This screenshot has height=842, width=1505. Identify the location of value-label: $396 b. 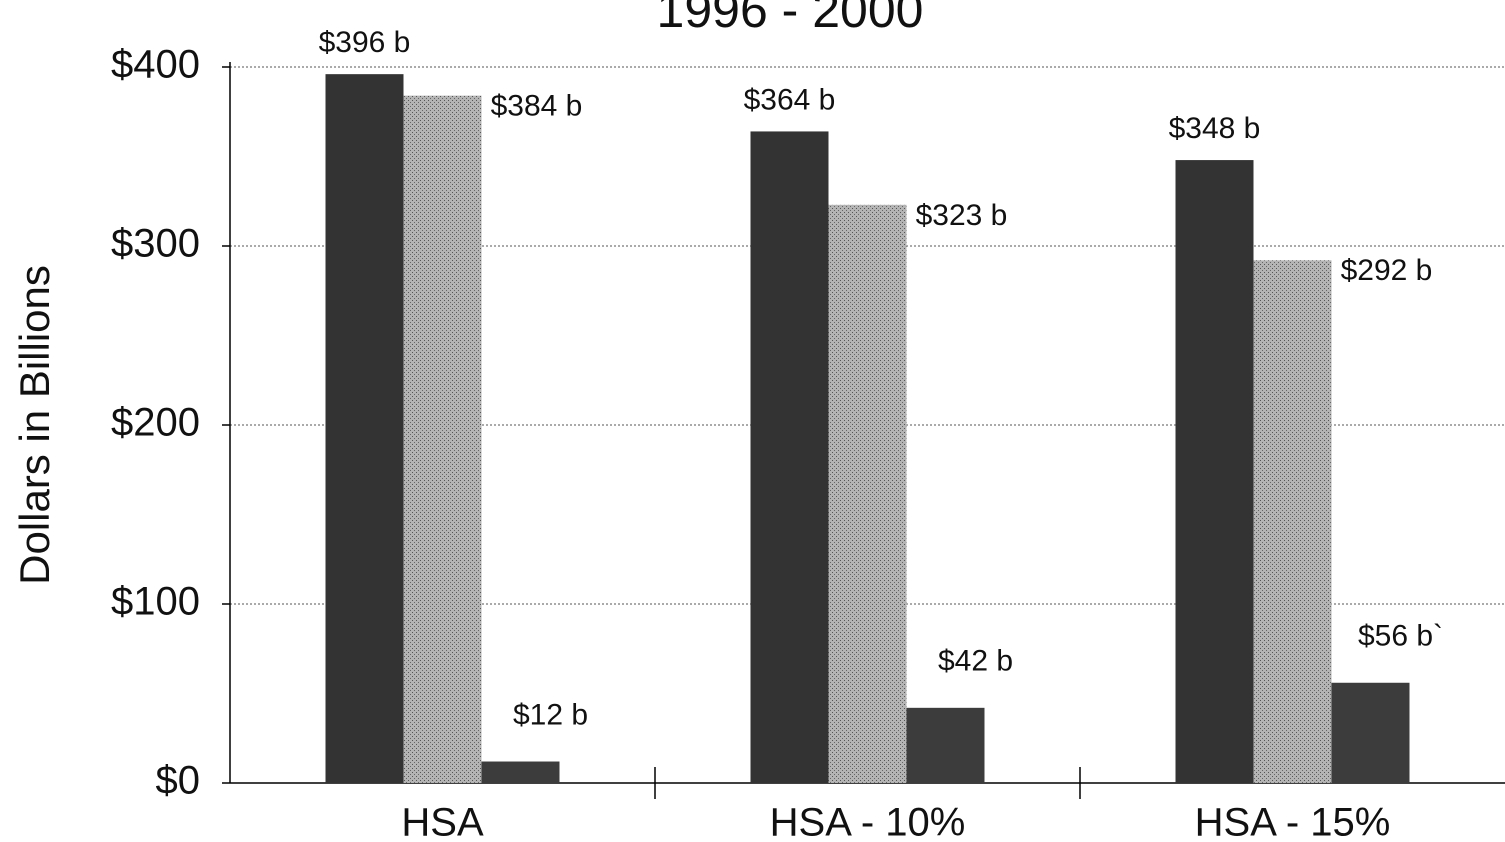
(365, 42).